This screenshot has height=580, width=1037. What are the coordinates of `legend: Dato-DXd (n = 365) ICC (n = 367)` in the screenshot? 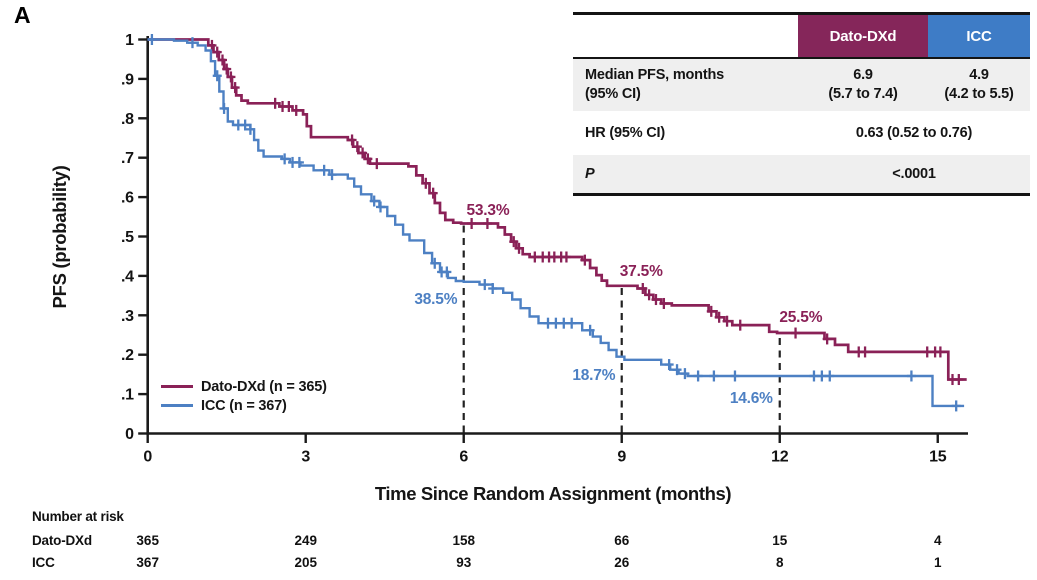 It's located at (244, 396).